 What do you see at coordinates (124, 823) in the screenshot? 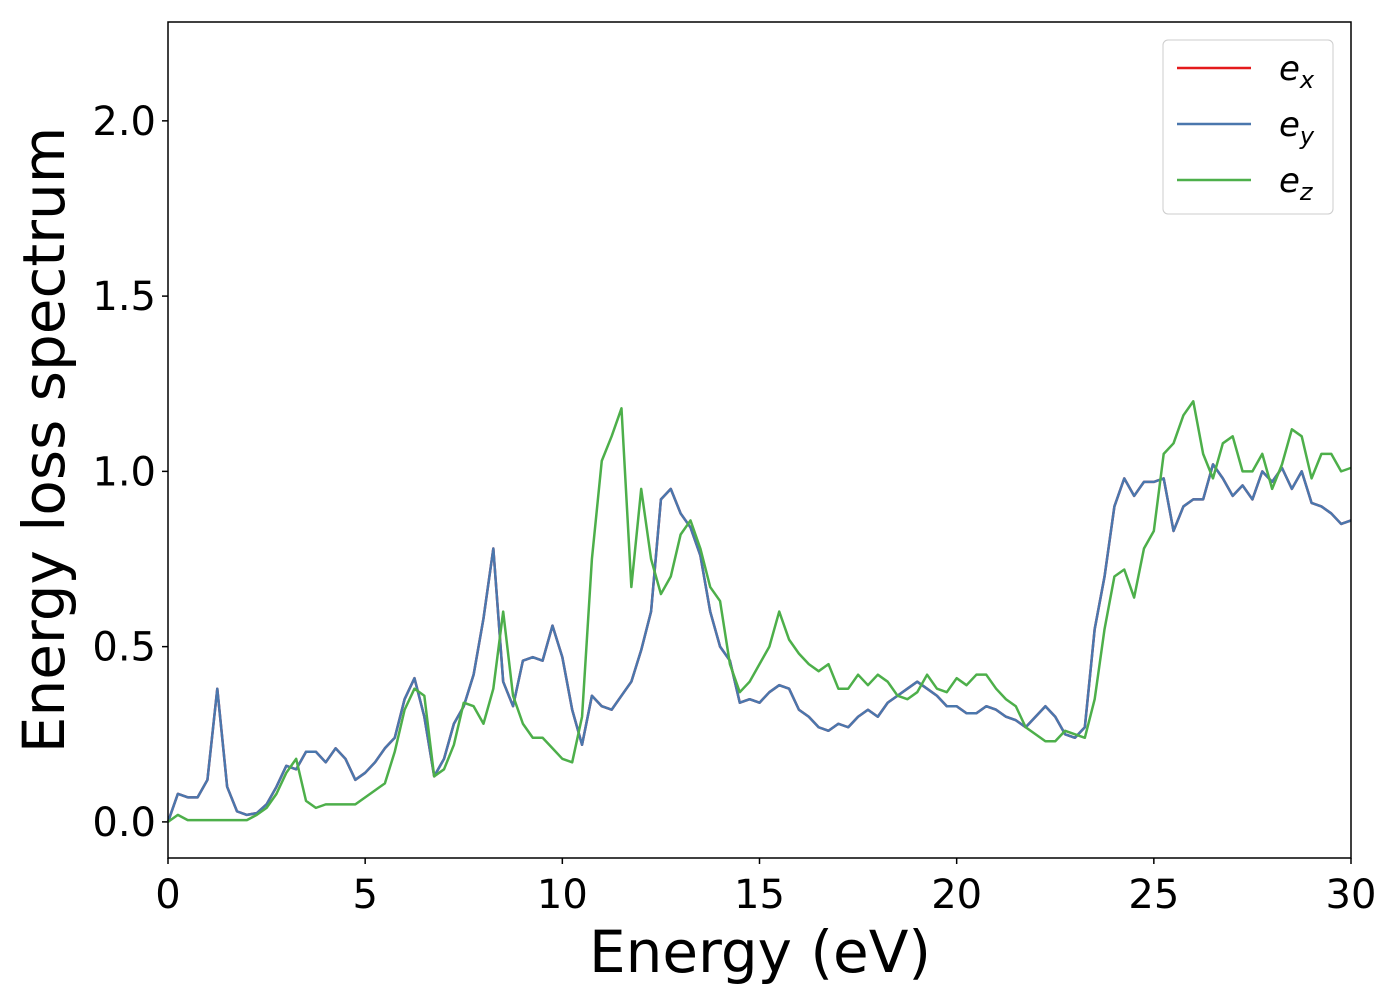
I see `y-tick-label: 0.0` at bounding box center [124, 823].